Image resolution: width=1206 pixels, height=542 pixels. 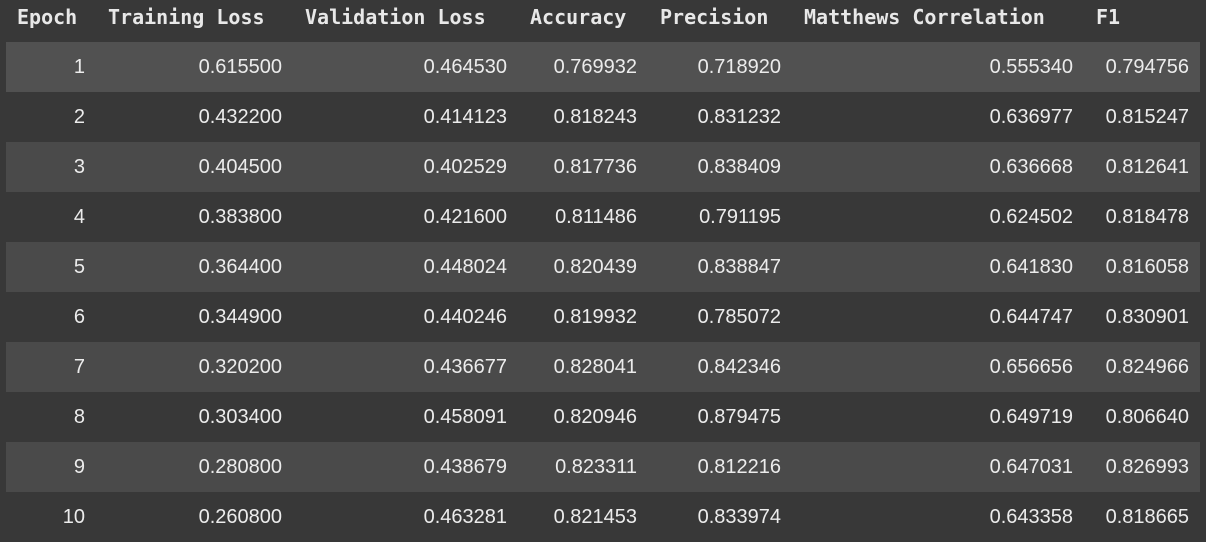 What do you see at coordinates (1031, 167) in the screenshot?
I see `cell-matthews-correlation: 0.636668` at bounding box center [1031, 167].